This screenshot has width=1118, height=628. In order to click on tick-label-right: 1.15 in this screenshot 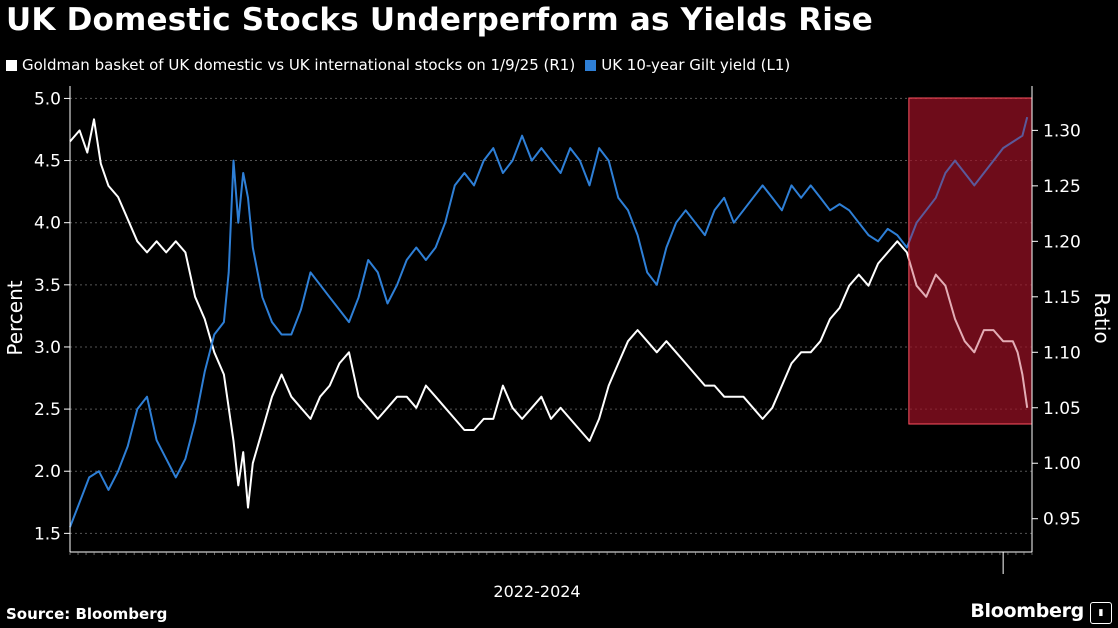, I will do `click(1062, 298)`.